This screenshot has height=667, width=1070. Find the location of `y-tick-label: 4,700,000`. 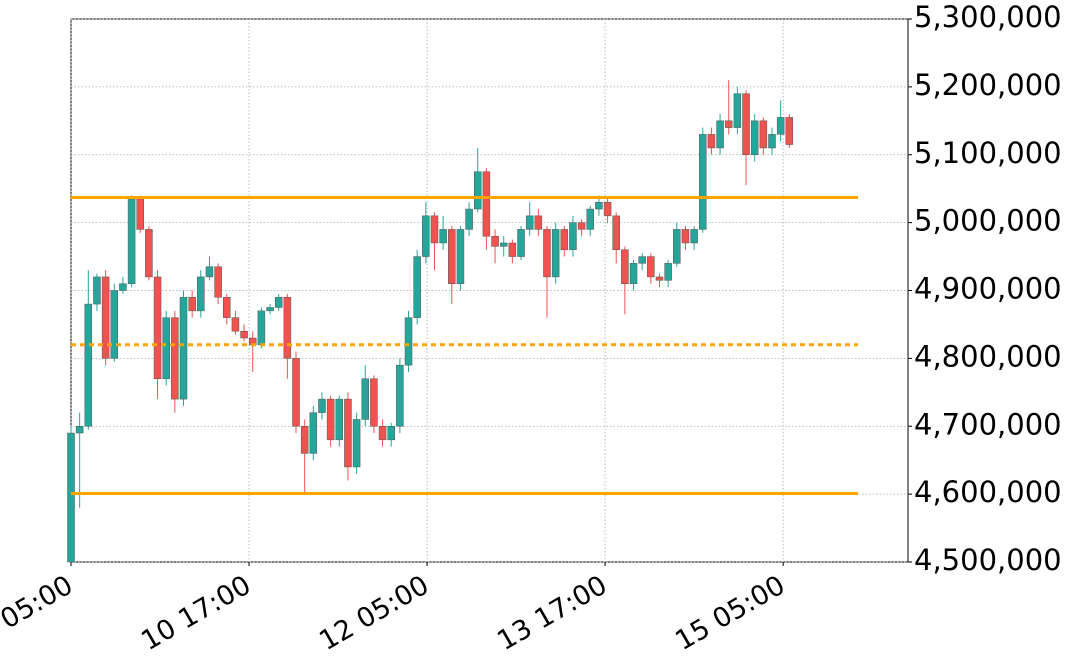

y-tick-label: 4,700,000 is located at coordinates (988, 424).